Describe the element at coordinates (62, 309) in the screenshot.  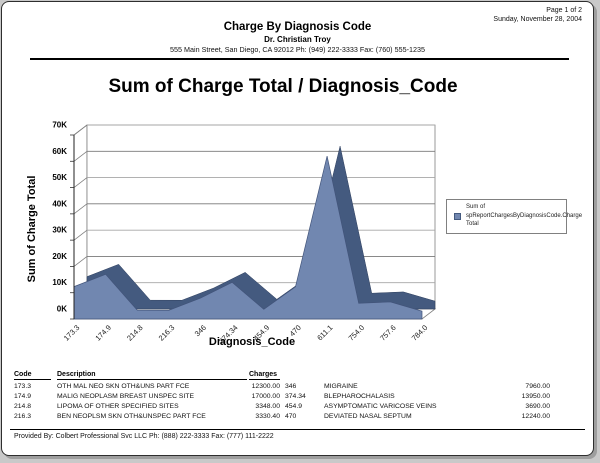
I see `y-tick-label: 0K` at that location.